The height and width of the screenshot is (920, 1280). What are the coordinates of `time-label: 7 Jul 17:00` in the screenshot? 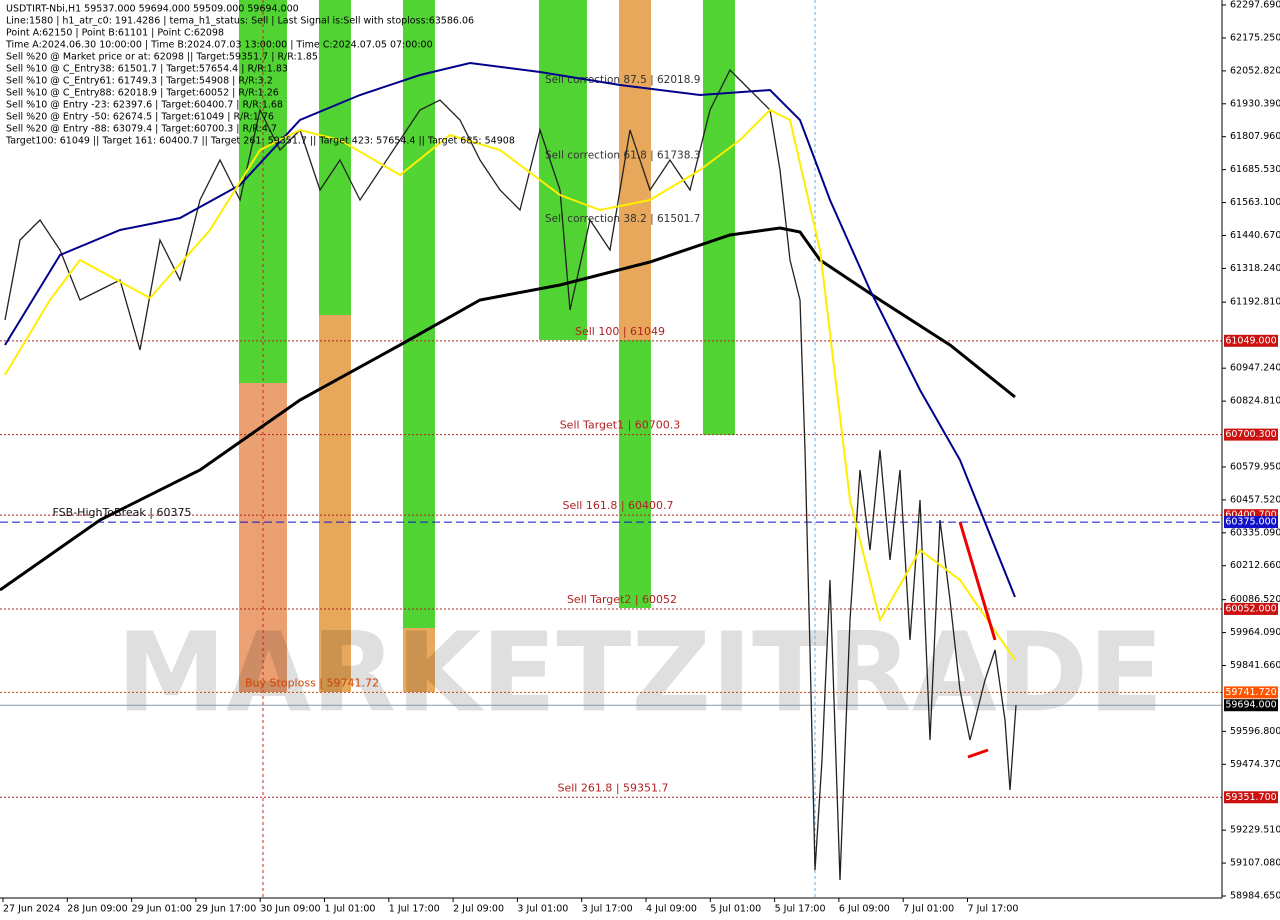 It's located at (993, 909).